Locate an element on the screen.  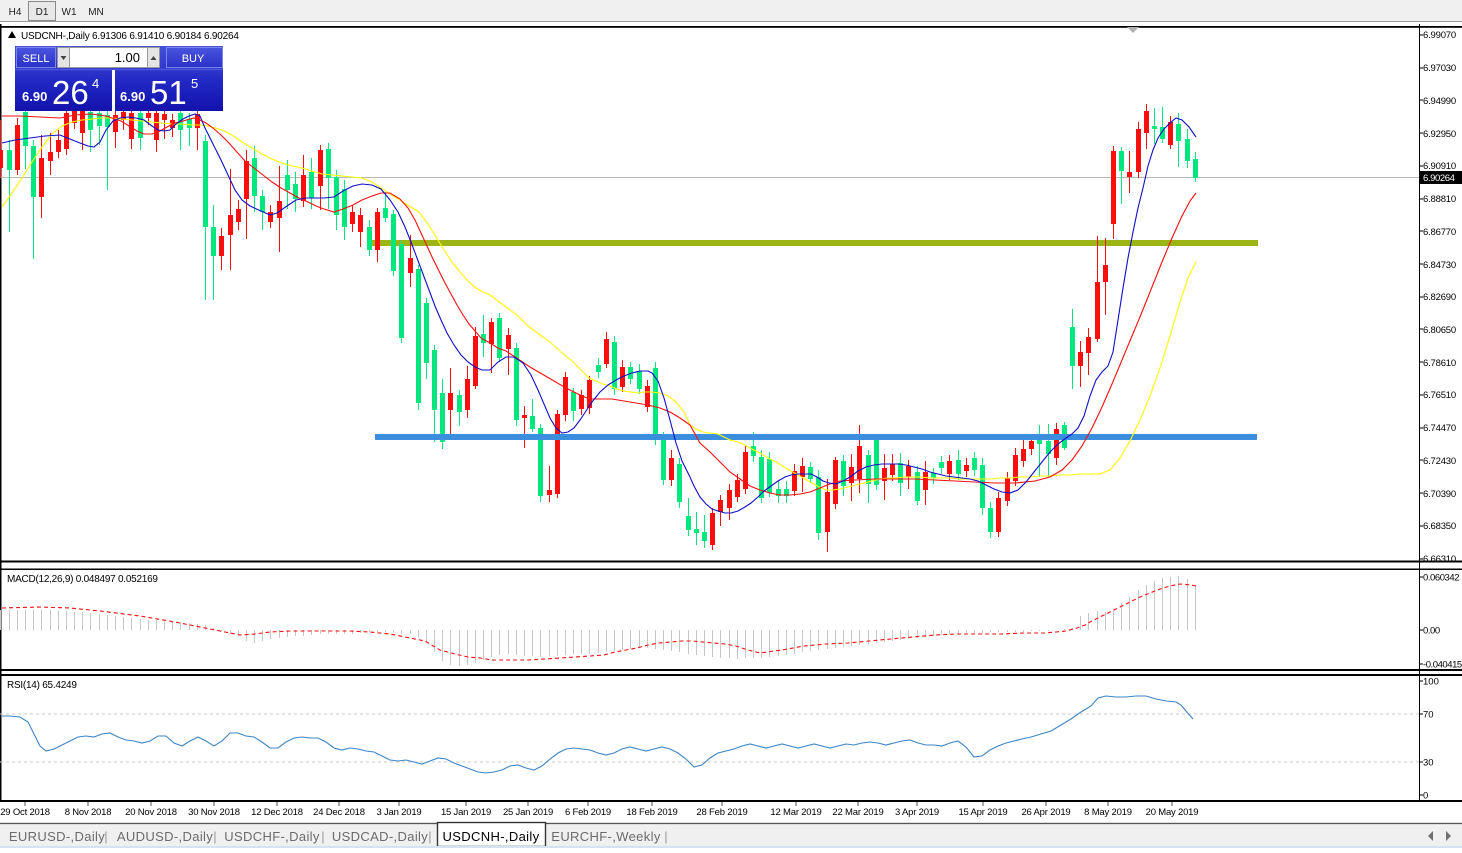
svg-text: 6.82690 is located at coordinates (1439, 297).